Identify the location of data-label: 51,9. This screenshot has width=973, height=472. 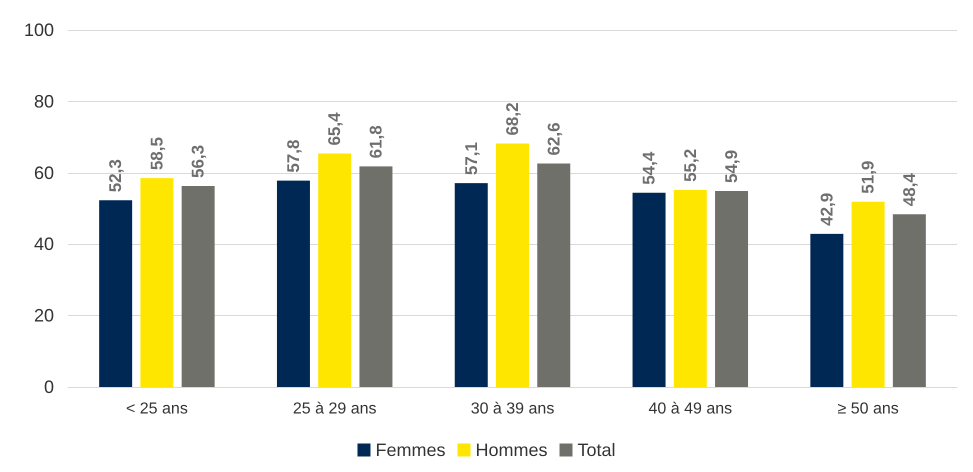
(868, 177).